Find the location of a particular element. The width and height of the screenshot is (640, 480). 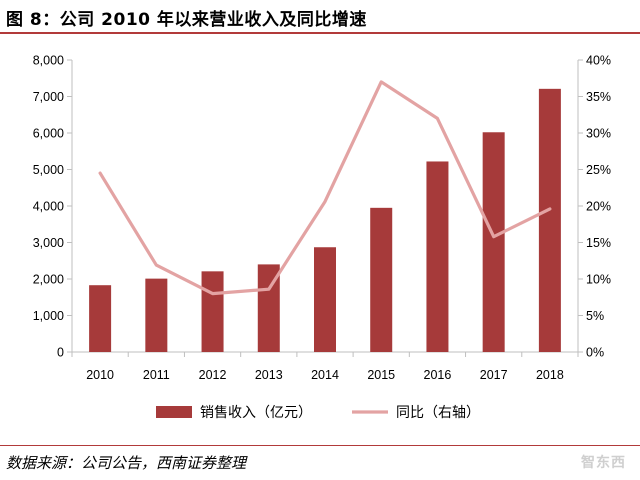

y-left-tick-label: 5,000 is located at coordinates (48, 170).